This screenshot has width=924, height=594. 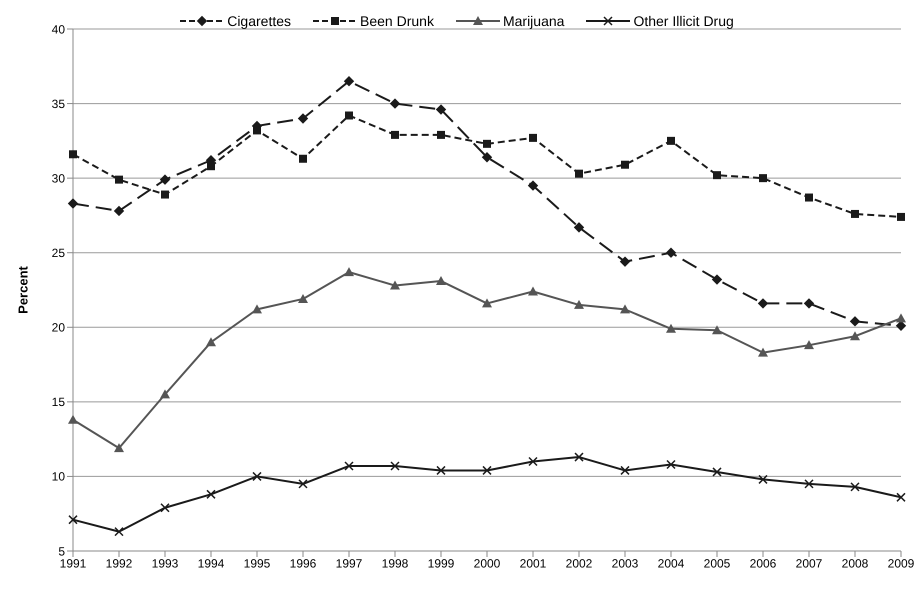 What do you see at coordinates (395, 563) in the screenshot?
I see `x-tick-label: 1998` at bounding box center [395, 563].